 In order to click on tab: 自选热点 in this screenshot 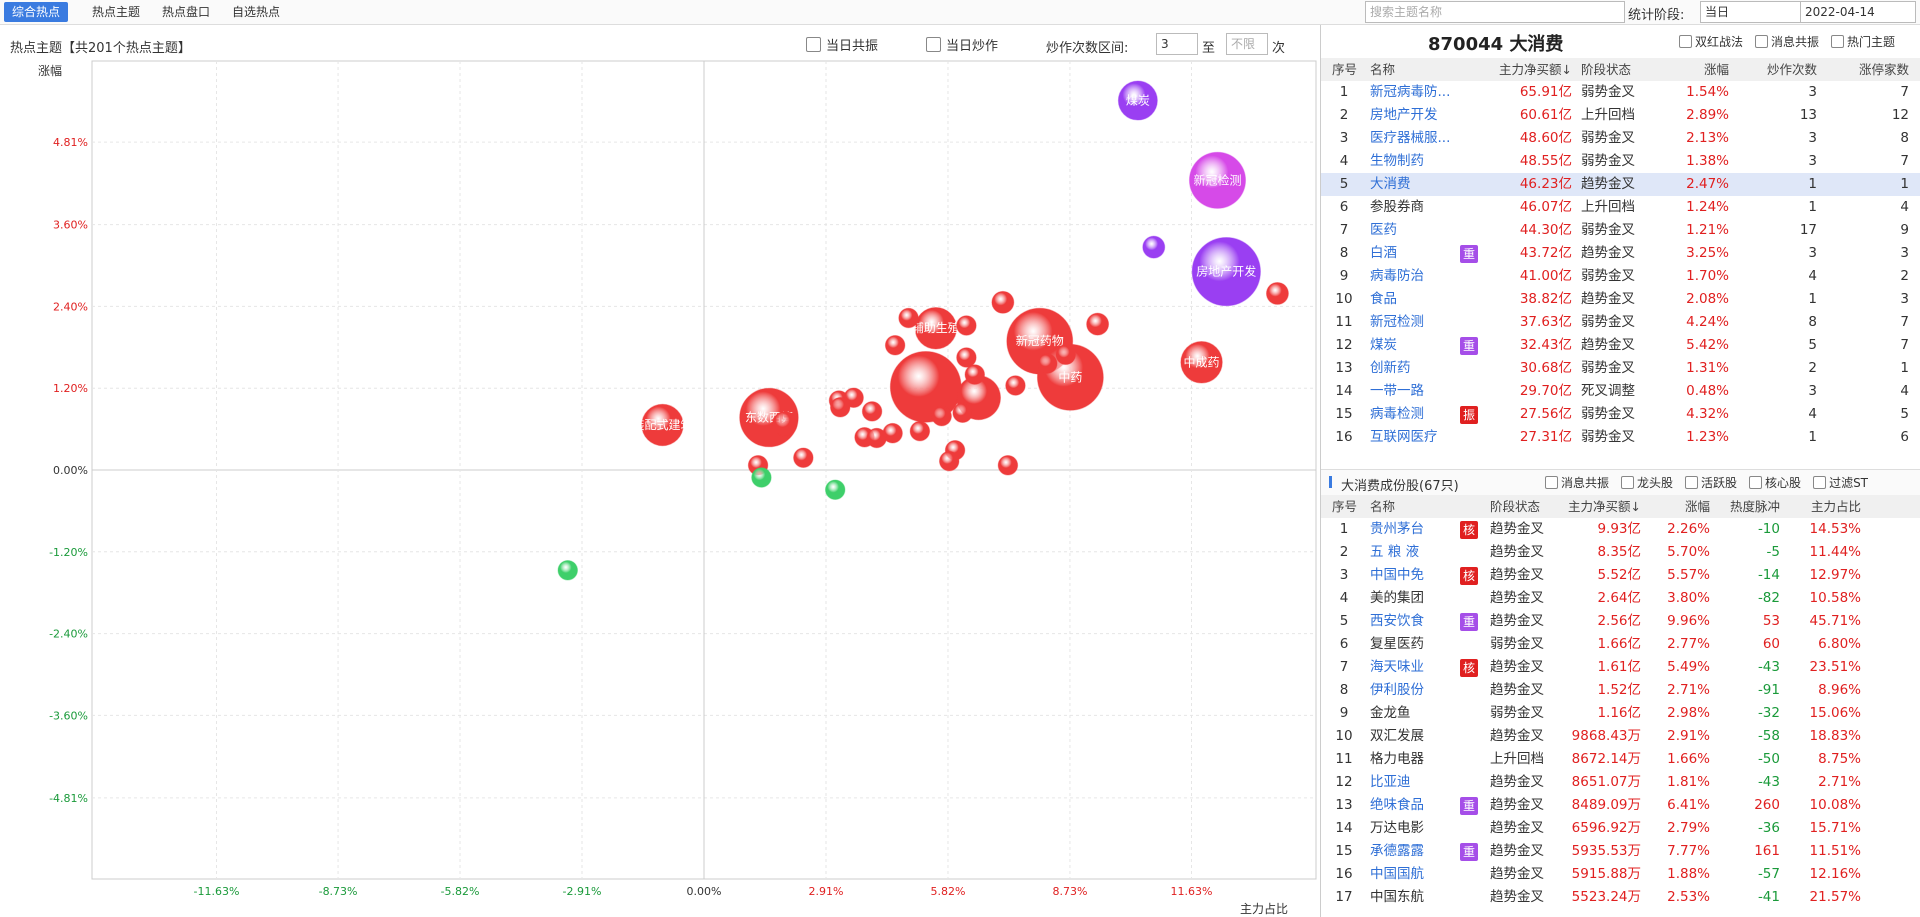, I will do `click(256, 12)`.